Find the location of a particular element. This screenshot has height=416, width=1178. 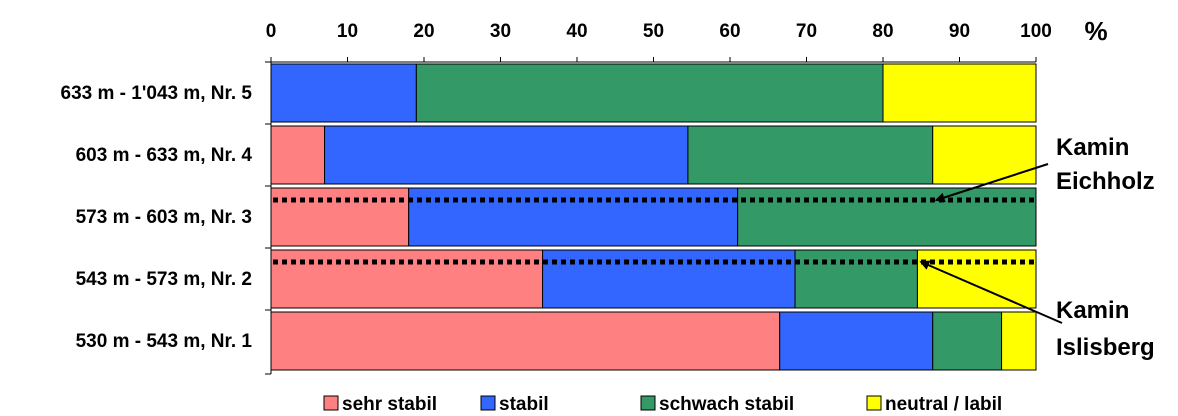

legend-item: stabil is located at coordinates (514, 404).